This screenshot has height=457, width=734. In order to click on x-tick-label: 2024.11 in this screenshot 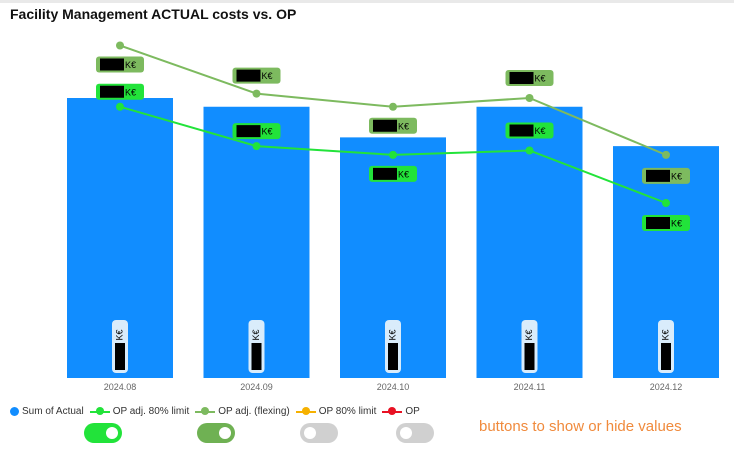, I will do `click(530, 387)`.